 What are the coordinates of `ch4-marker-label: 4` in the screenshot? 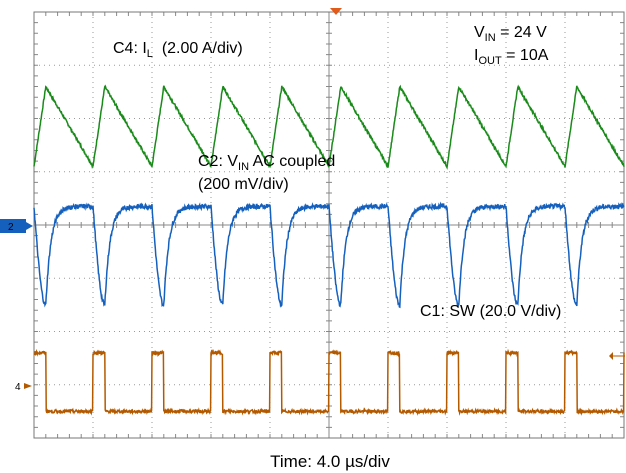 It's located at (18, 387).